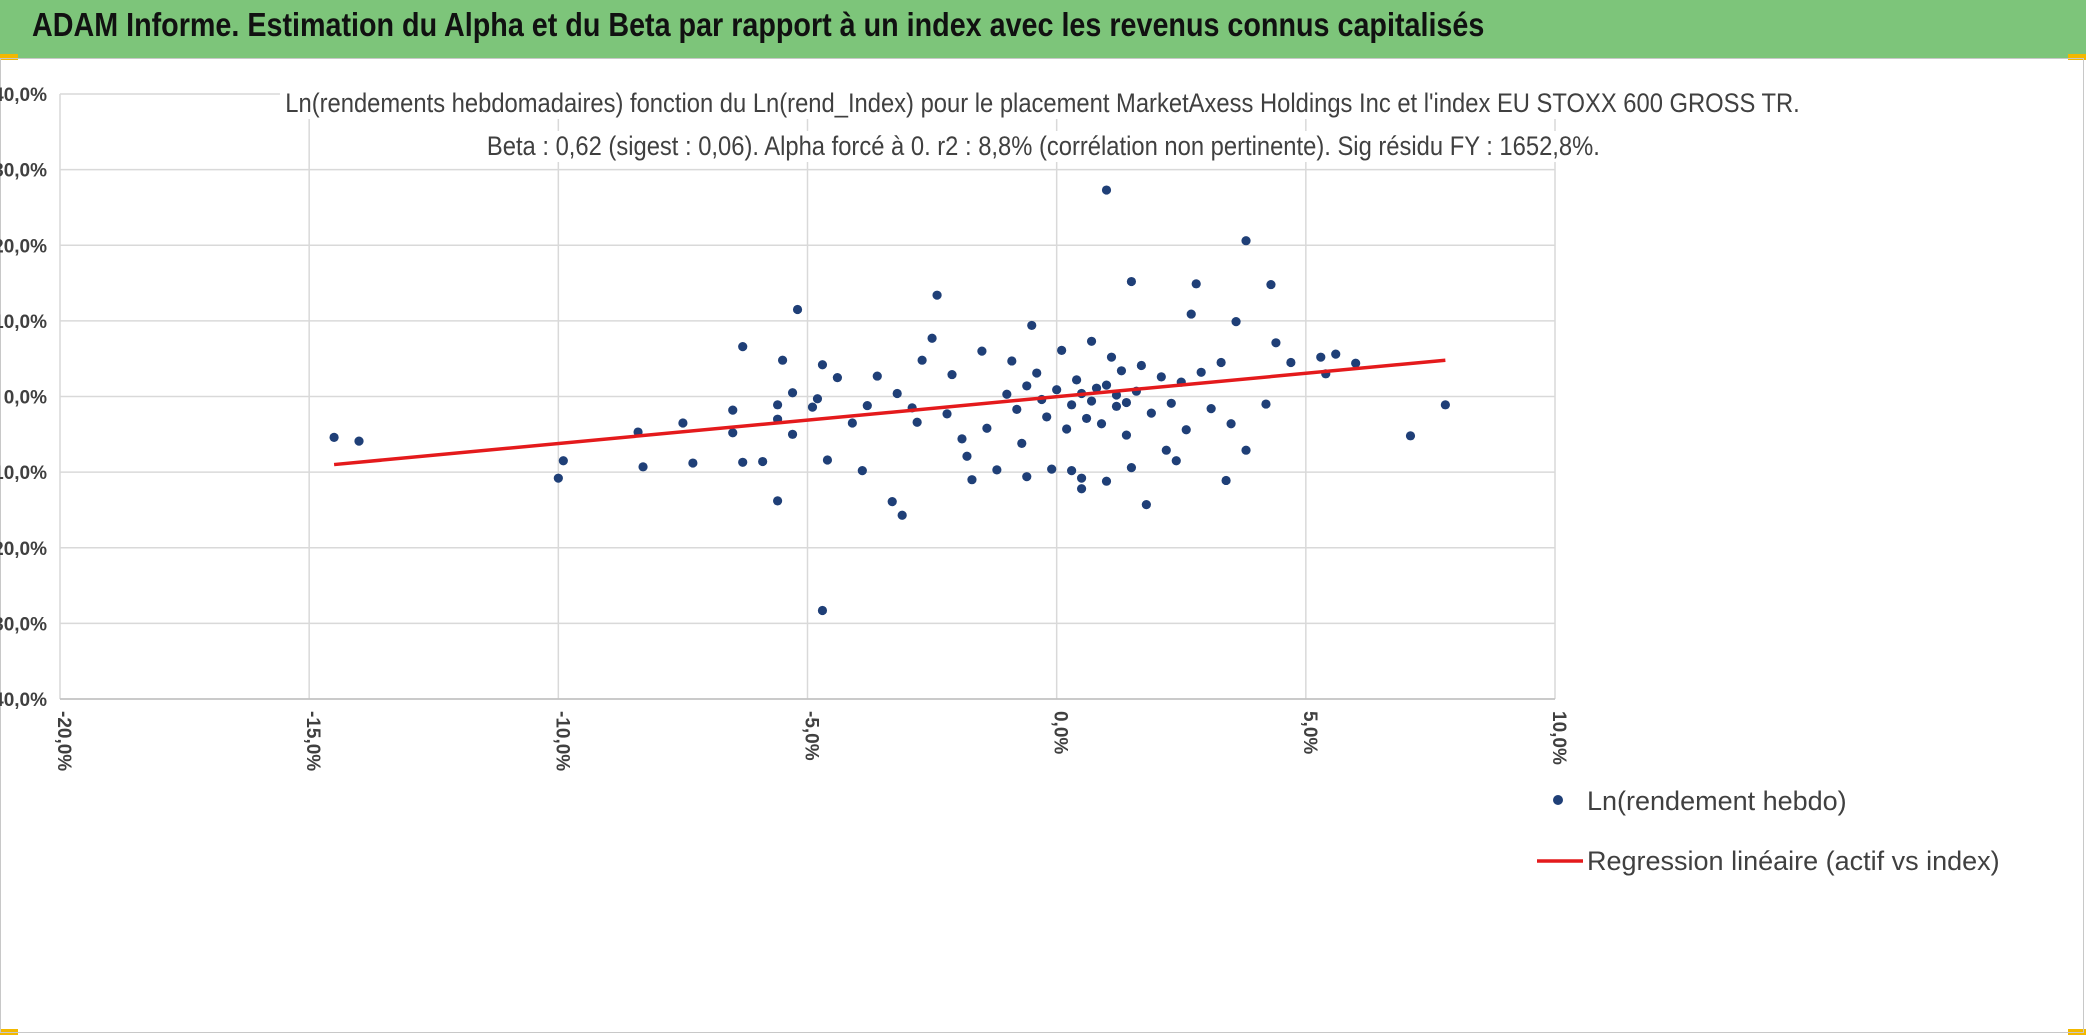 This screenshot has width=2086, height=1035. Describe the element at coordinates (63, 741) in the screenshot. I see `x-tick-label: -20,0%` at that location.